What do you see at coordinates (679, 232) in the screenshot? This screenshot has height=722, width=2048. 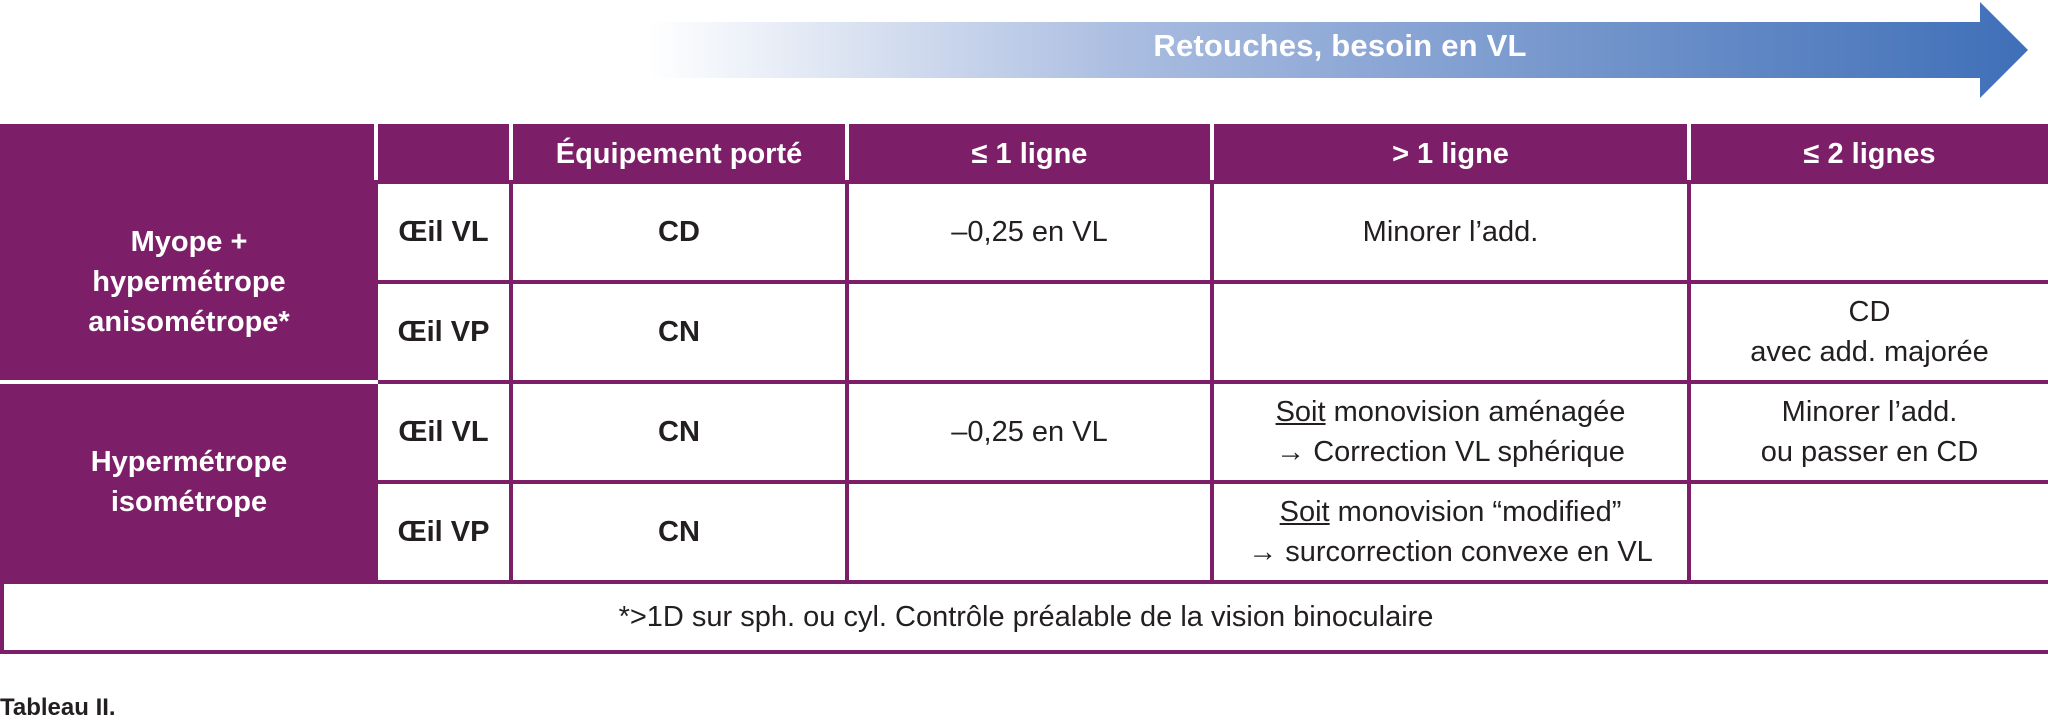 I see `equipment-cell: CD` at bounding box center [679, 232].